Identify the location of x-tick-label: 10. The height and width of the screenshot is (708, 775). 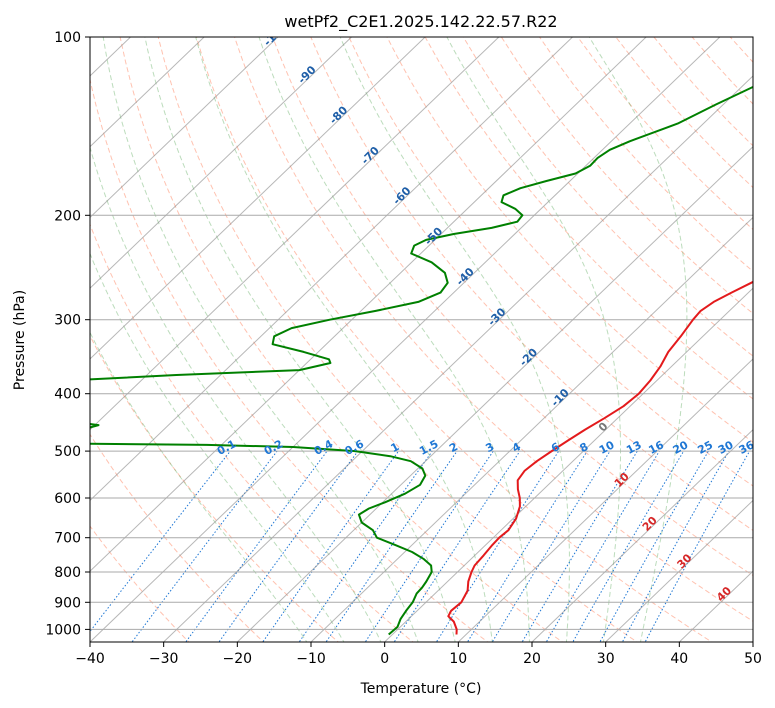
(458, 659).